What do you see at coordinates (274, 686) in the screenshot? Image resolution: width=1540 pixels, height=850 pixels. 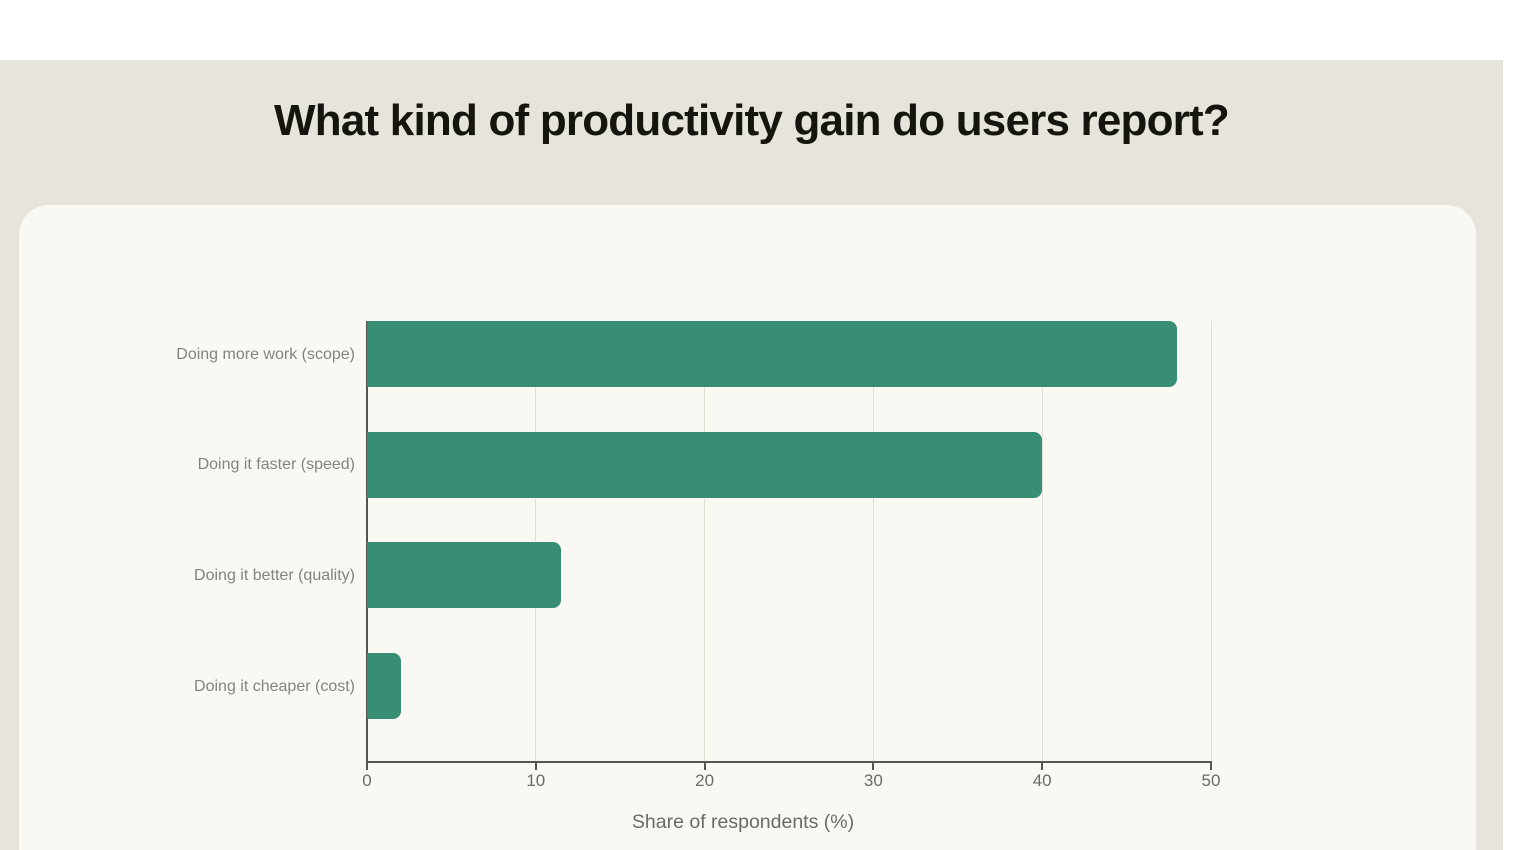 I see `category-label: Doing it cheaper (cost)` at bounding box center [274, 686].